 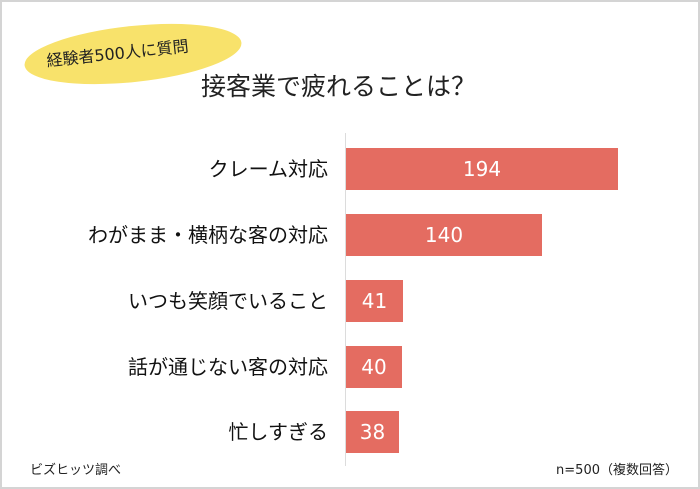 What do you see at coordinates (374, 367) in the screenshot?
I see `bar: 40` at bounding box center [374, 367].